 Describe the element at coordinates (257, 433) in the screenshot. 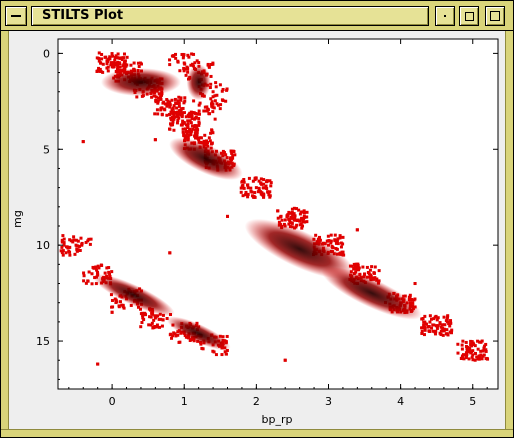

I see `window-border-bottom` at that location.